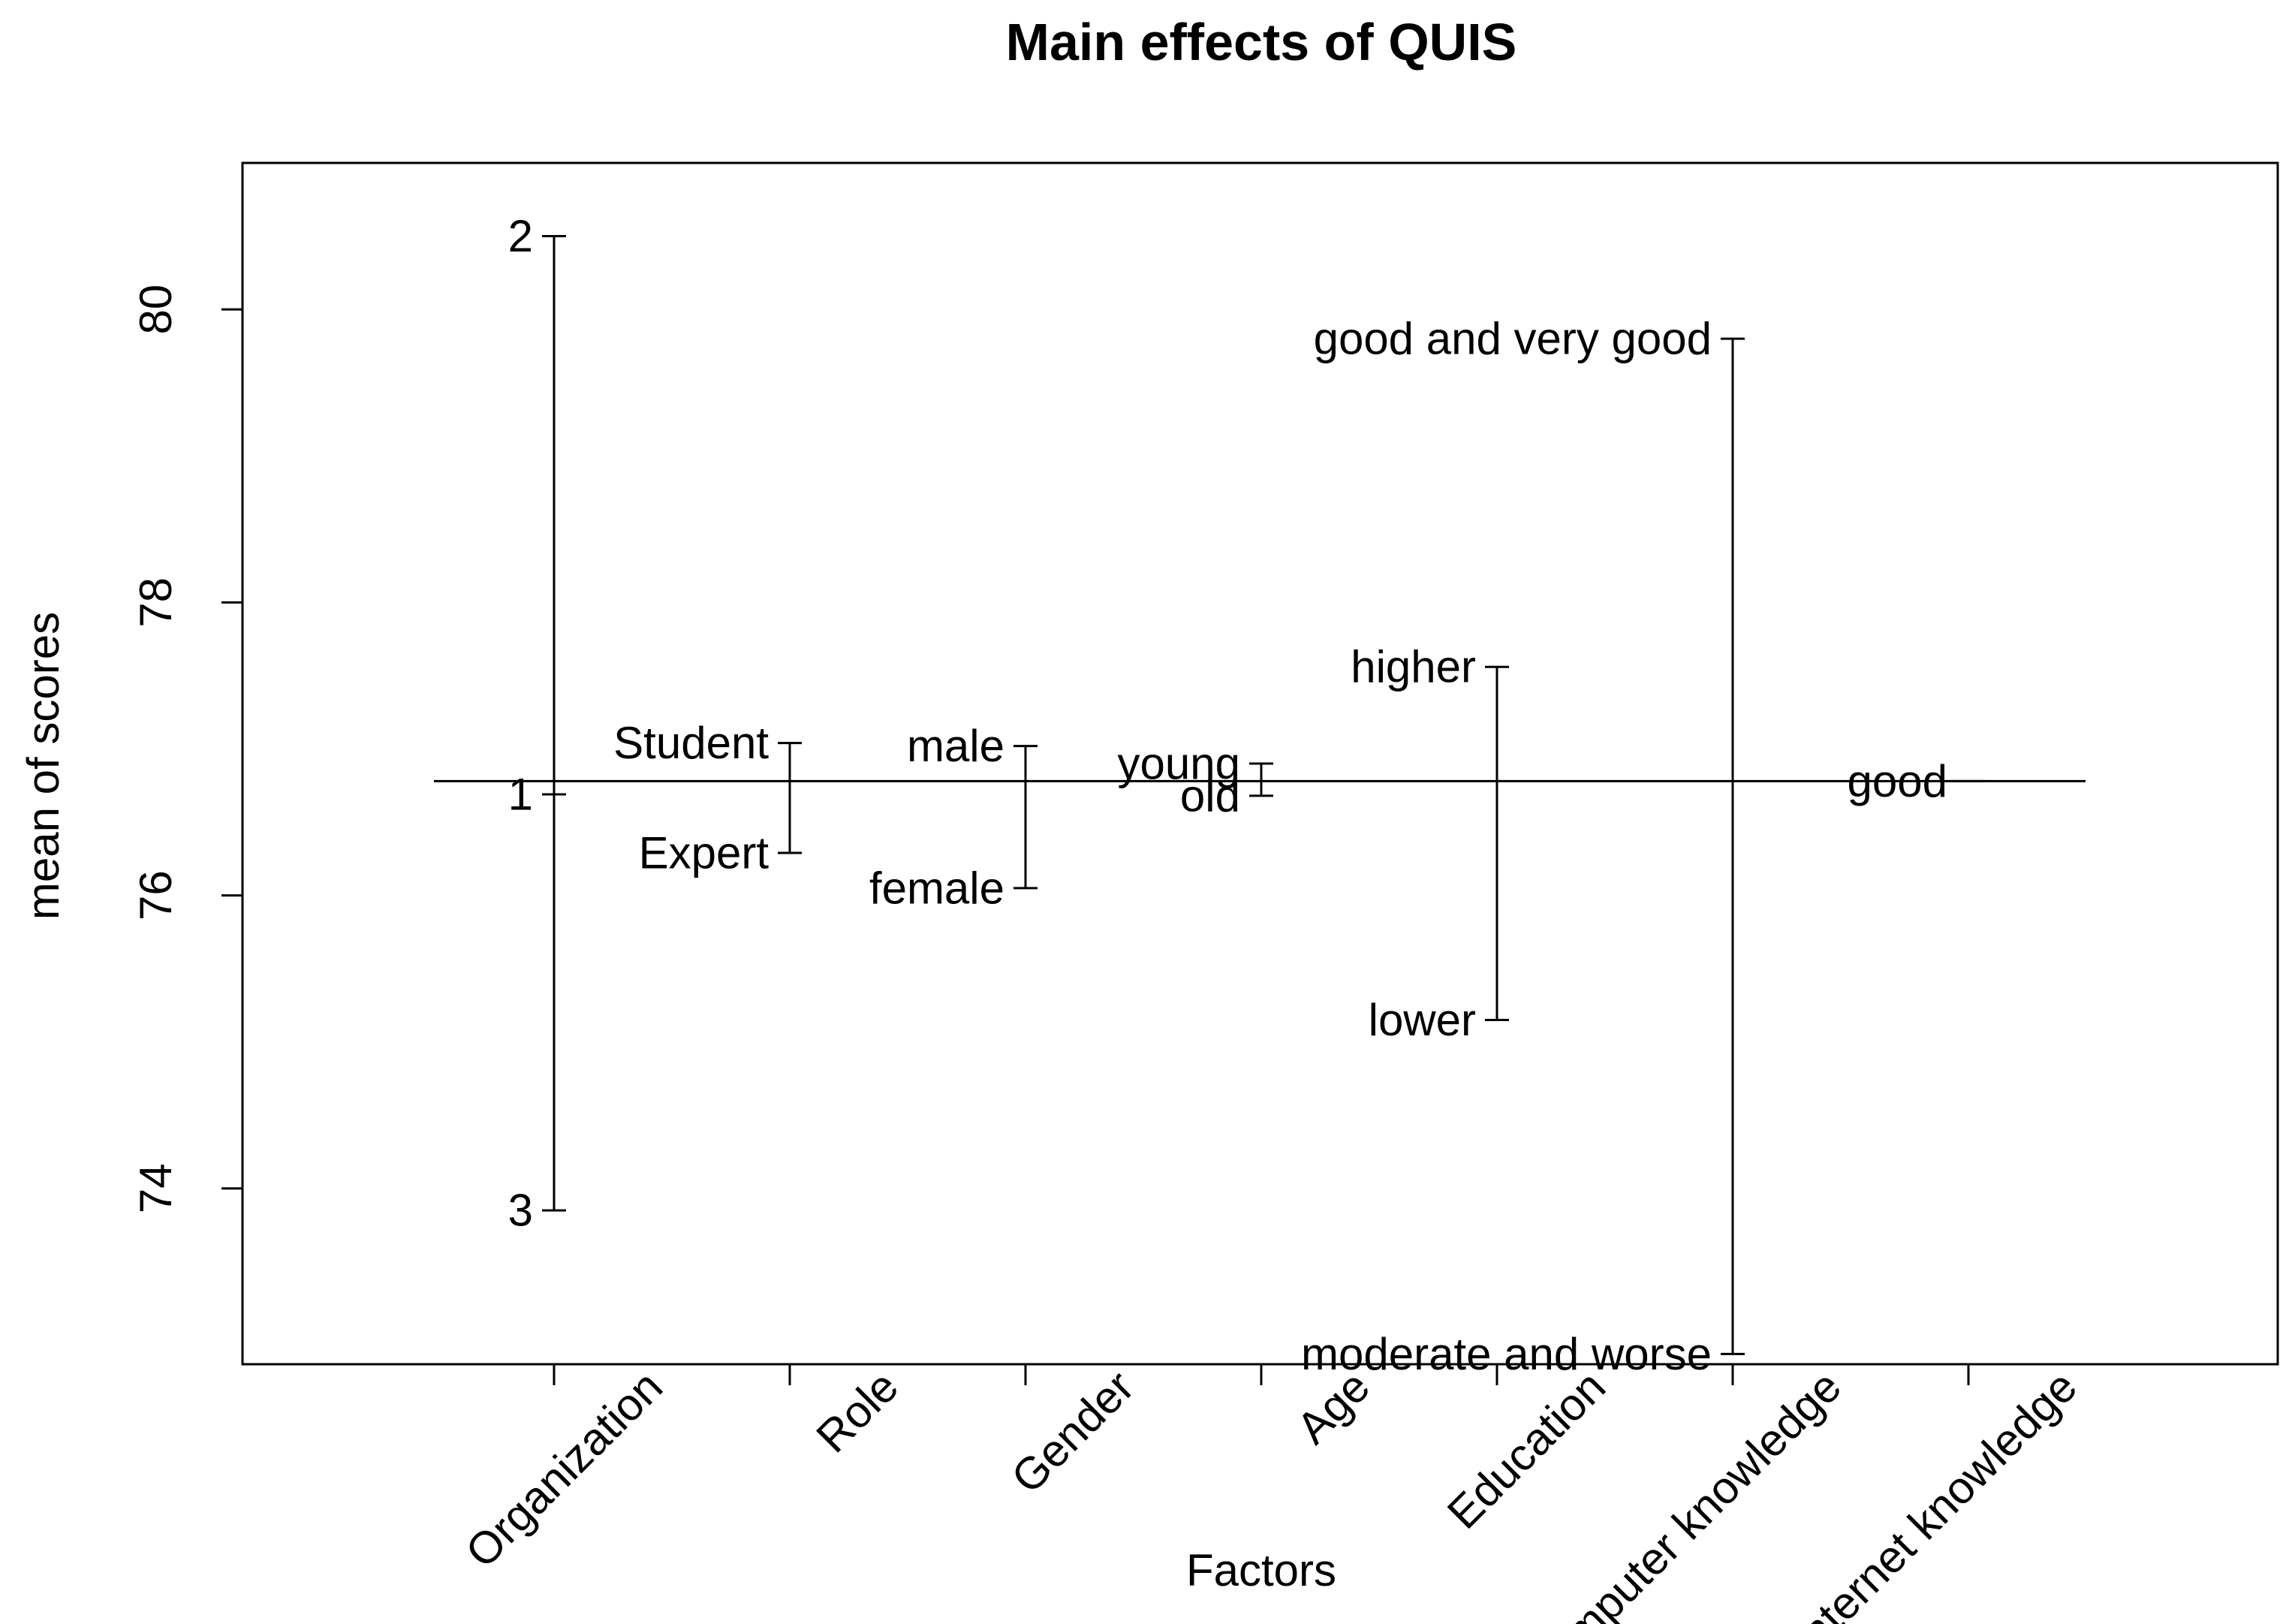 Image resolution: width=2295 pixels, height=1624 pixels. Describe the element at coordinates (520, 236) in the screenshot. I see `level-label-2: 2` at that location.